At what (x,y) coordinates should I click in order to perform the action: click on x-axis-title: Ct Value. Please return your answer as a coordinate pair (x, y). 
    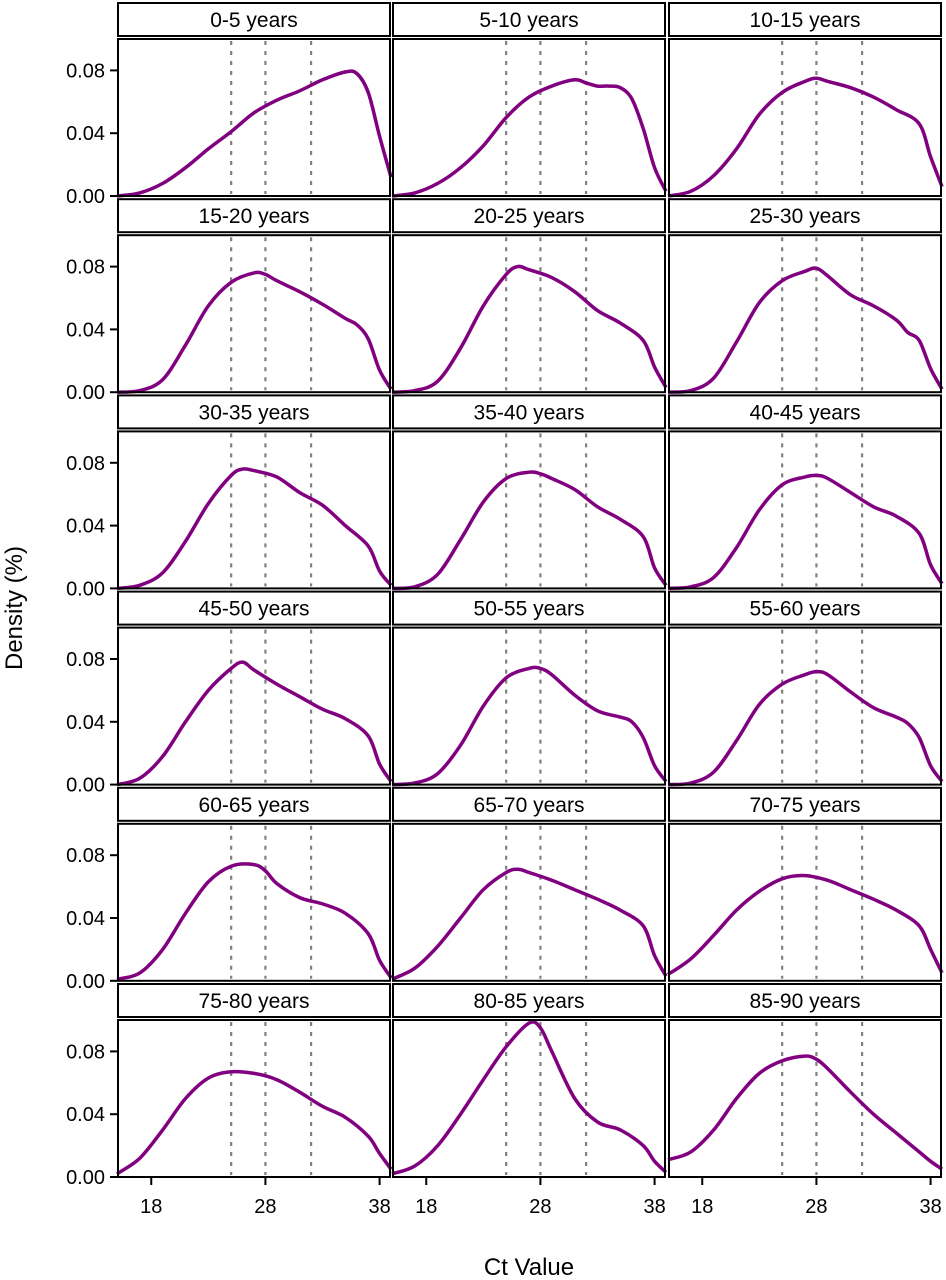
    Looking at the image, I should click on (529, 1267).